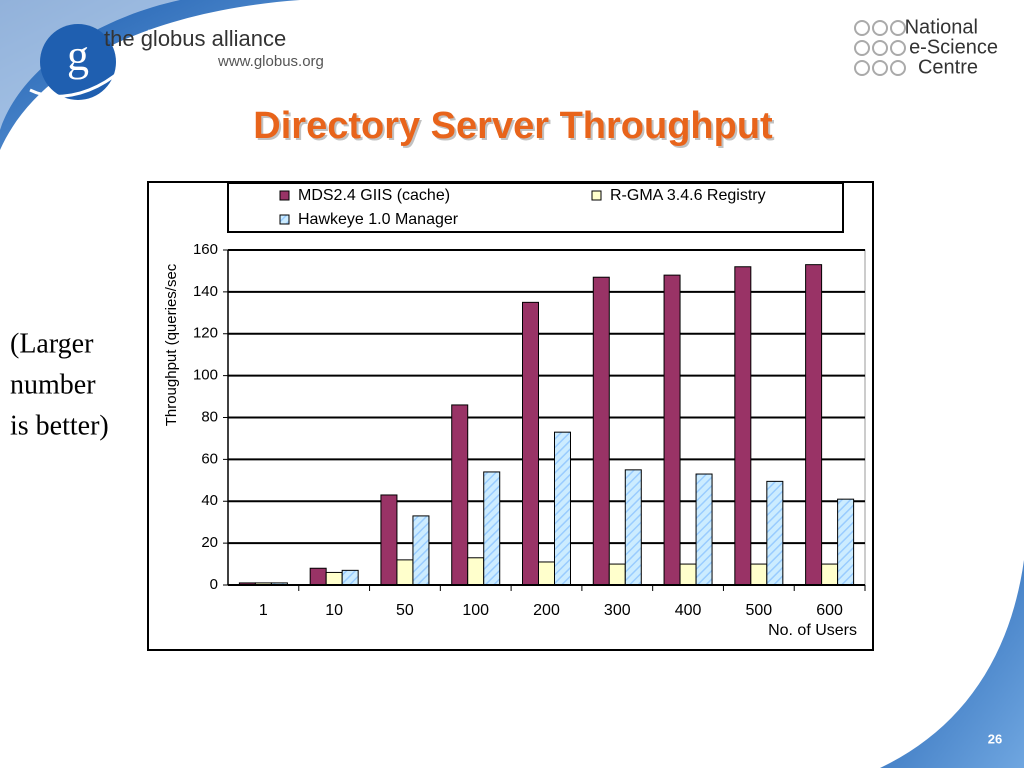 This screenshot has height=768, width=1024. I want to click on legend-box, so click(535, 207).